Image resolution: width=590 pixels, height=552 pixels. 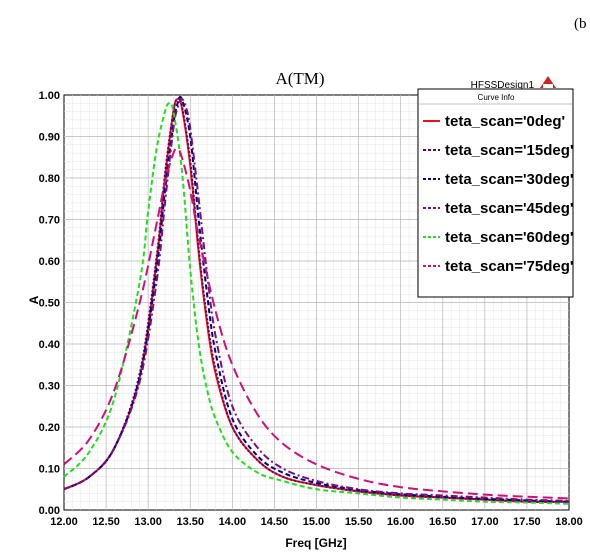 I want to click on legend-box, so click(x=495, y=193).